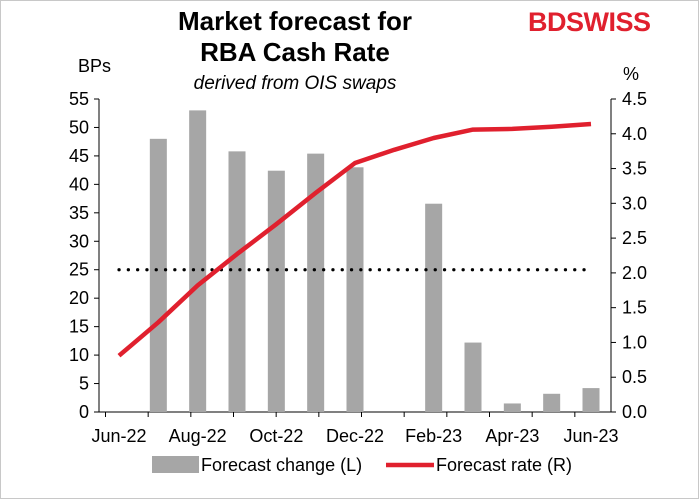  I want to click on left-axis-unit: BPs, so click(95, 66).